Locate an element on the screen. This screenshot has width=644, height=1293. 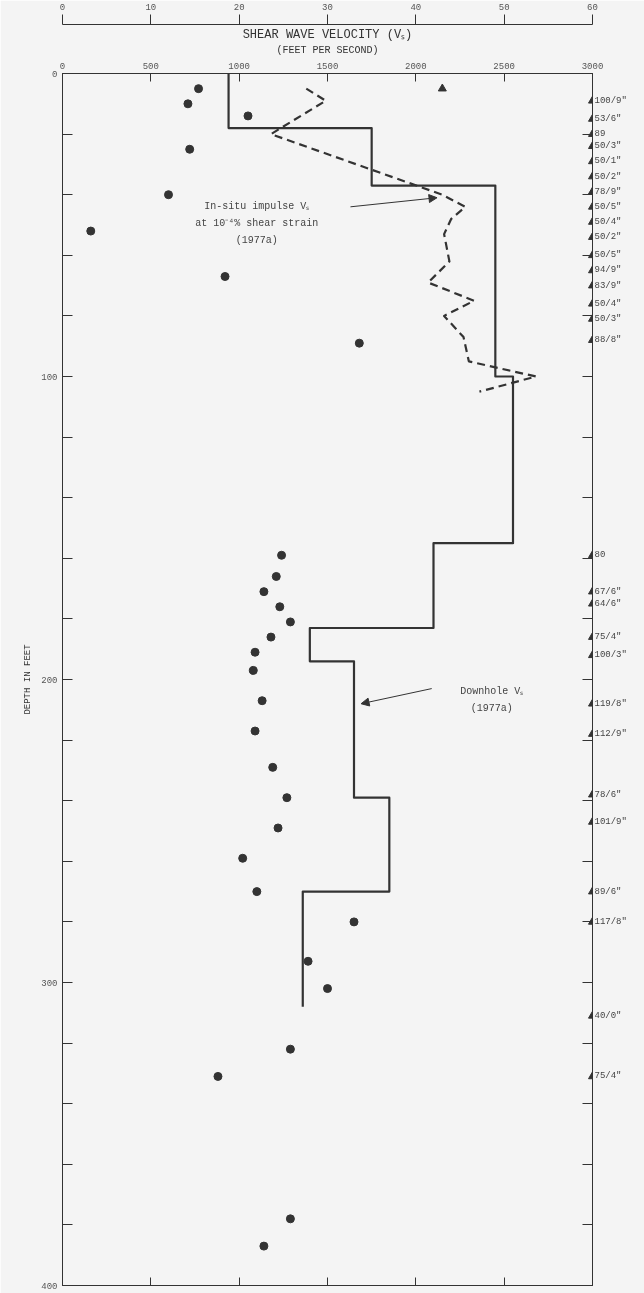
text: 117/8" is located at coordinates (610, 921).